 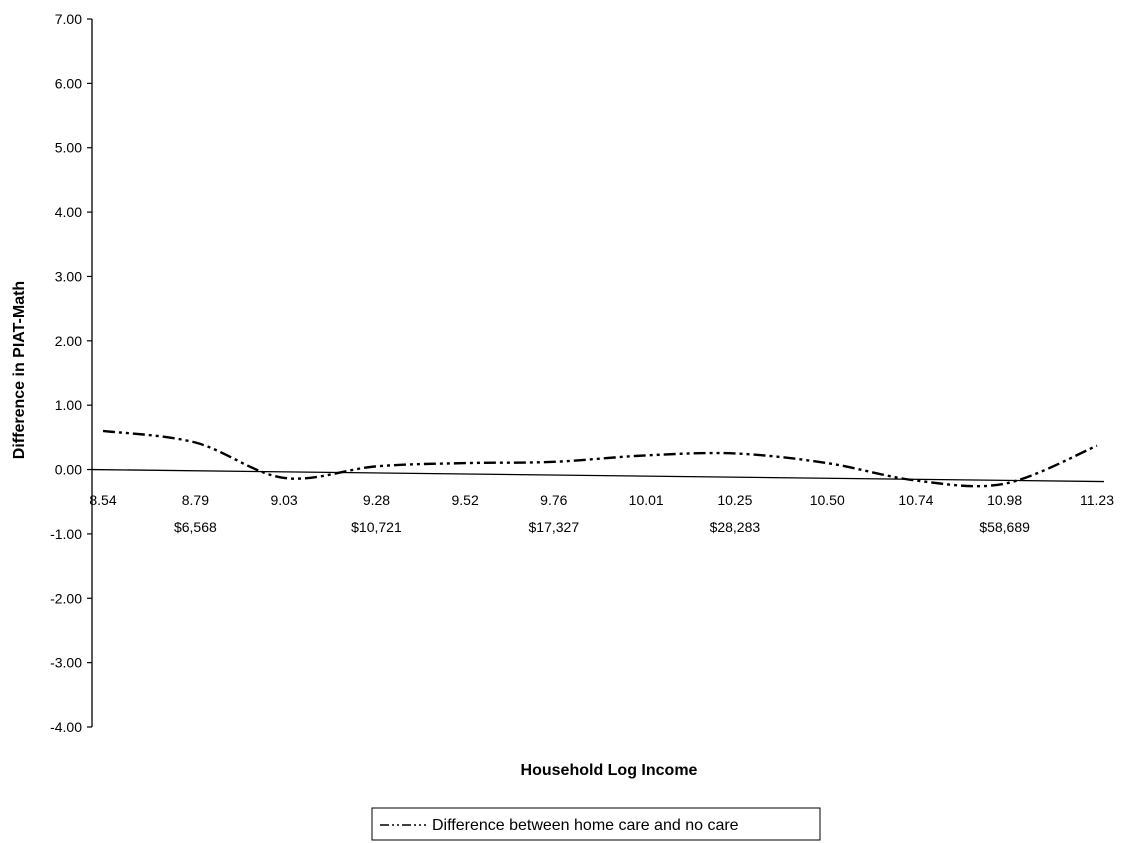 What do you see at coordinates (1004, 527) in the screenshot?
I see `x-income-label: $58,689` at bounding box center [1004, 527].